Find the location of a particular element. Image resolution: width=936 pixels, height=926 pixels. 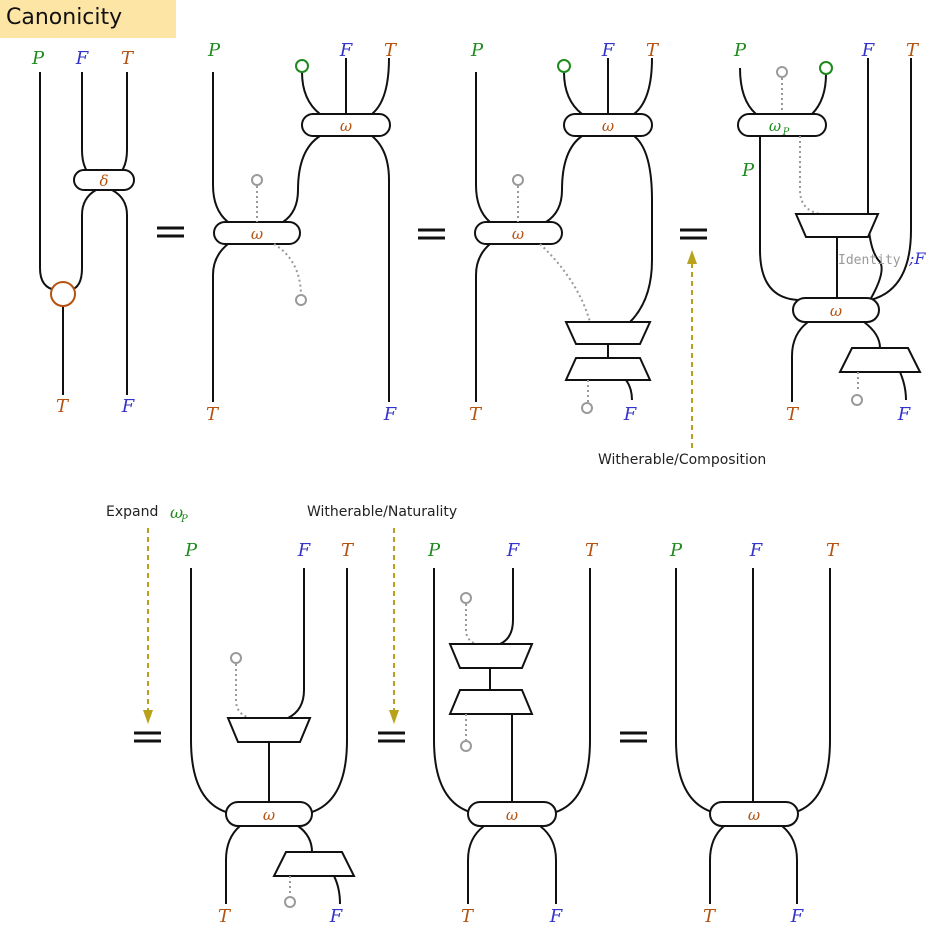

diagram-7: ω P F T T F is located at coordinates (754, 733).